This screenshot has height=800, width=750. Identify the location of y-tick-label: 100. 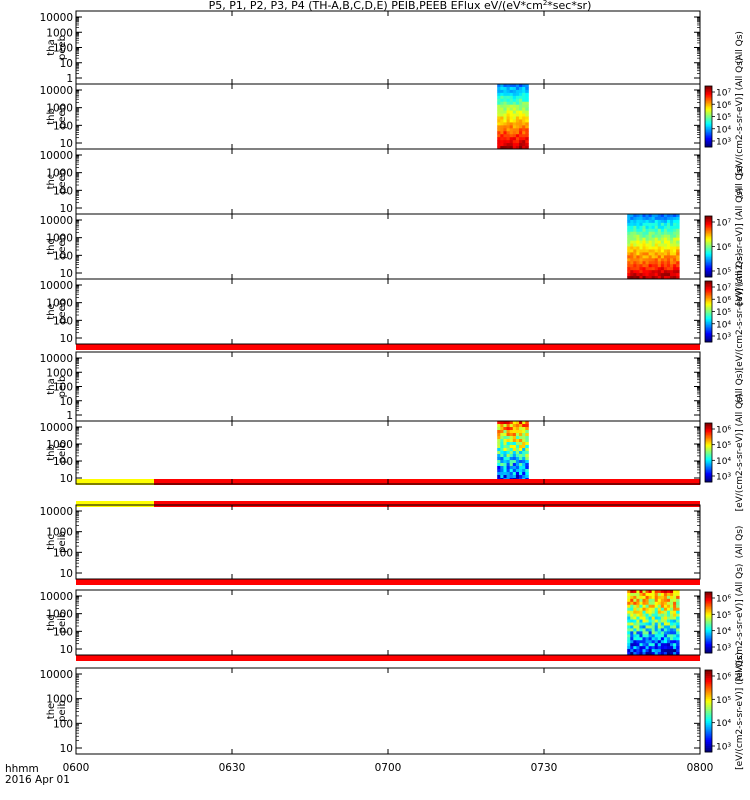
(63, 191).